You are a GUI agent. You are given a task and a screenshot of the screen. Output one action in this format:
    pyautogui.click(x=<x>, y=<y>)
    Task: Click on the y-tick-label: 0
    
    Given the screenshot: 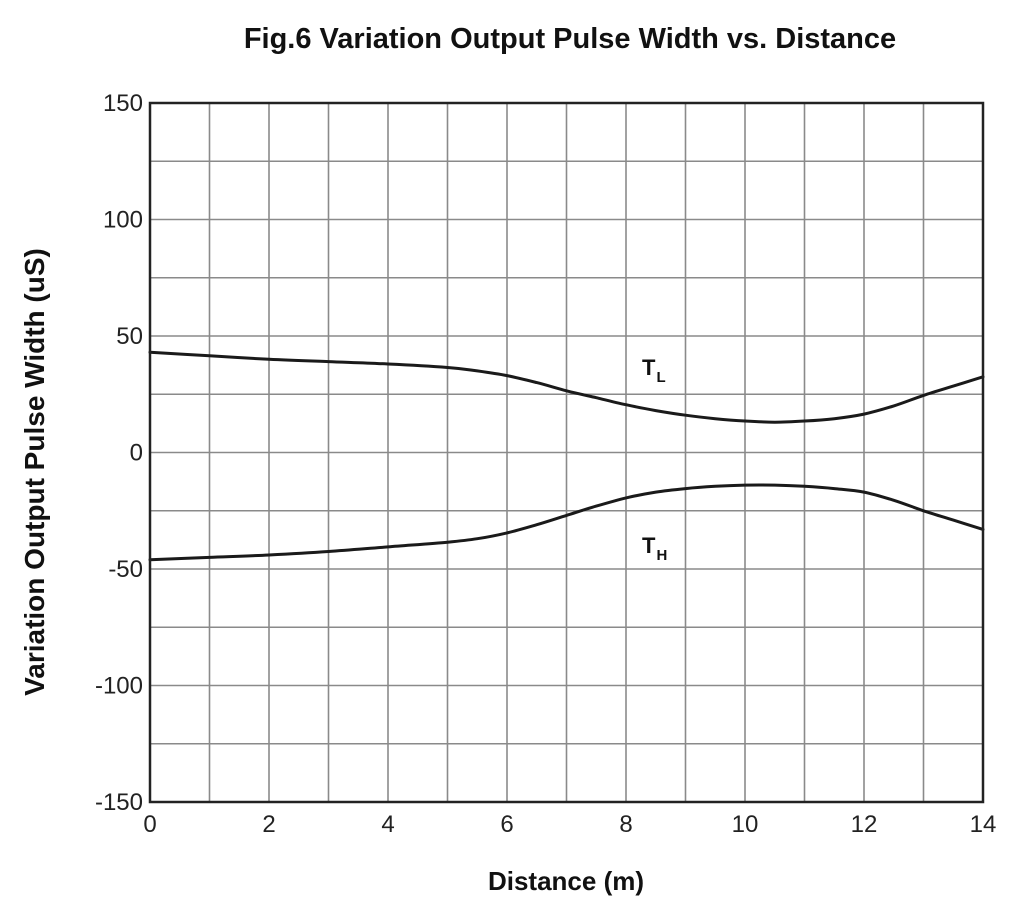 What is the action you would take?
    pyautogui.click(x=136, y=453)
    